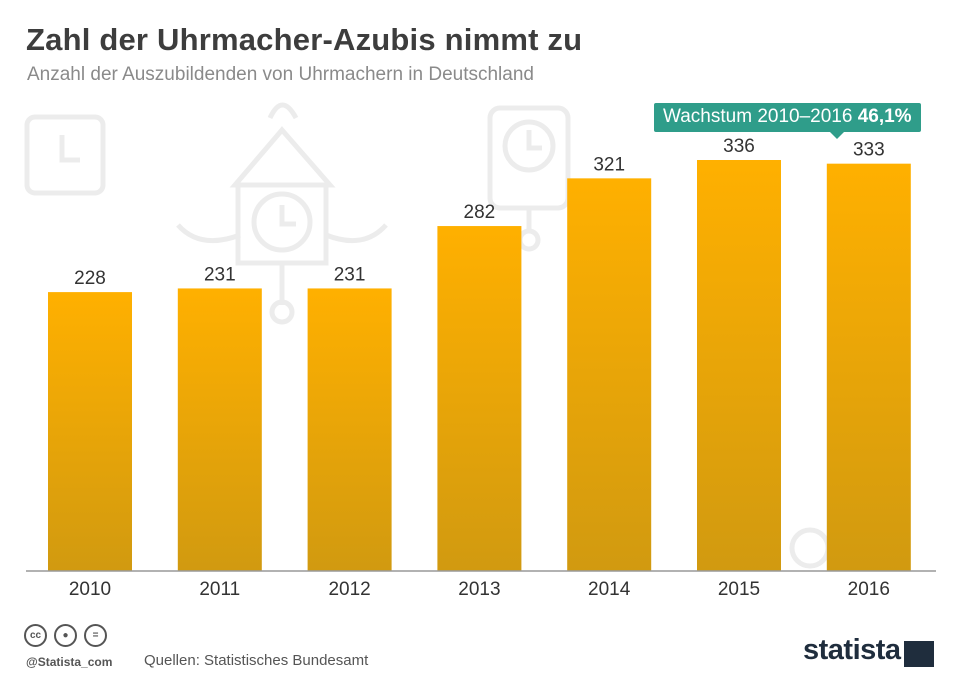 The width and height of the screenshot is (960, 684). I want to click on value-label-2010: 228, so click(90, 278).